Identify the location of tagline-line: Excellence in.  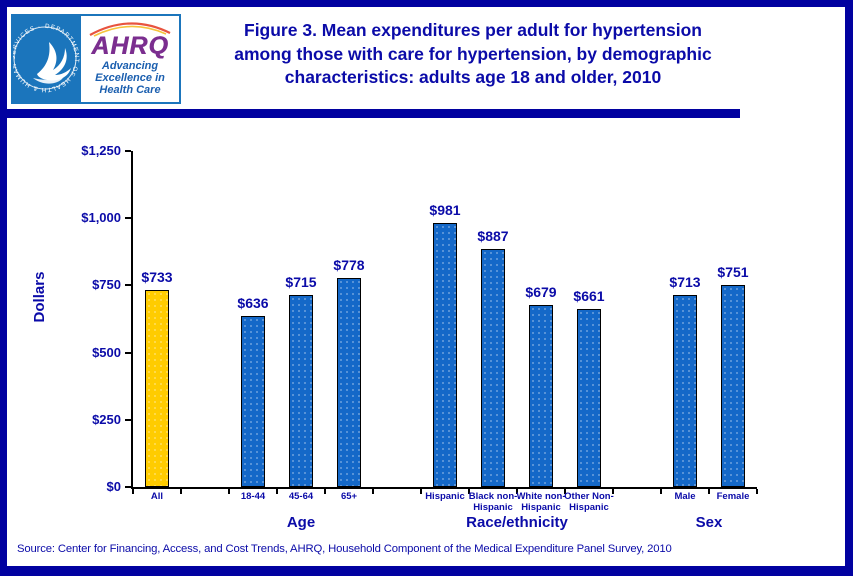
(130, 77).